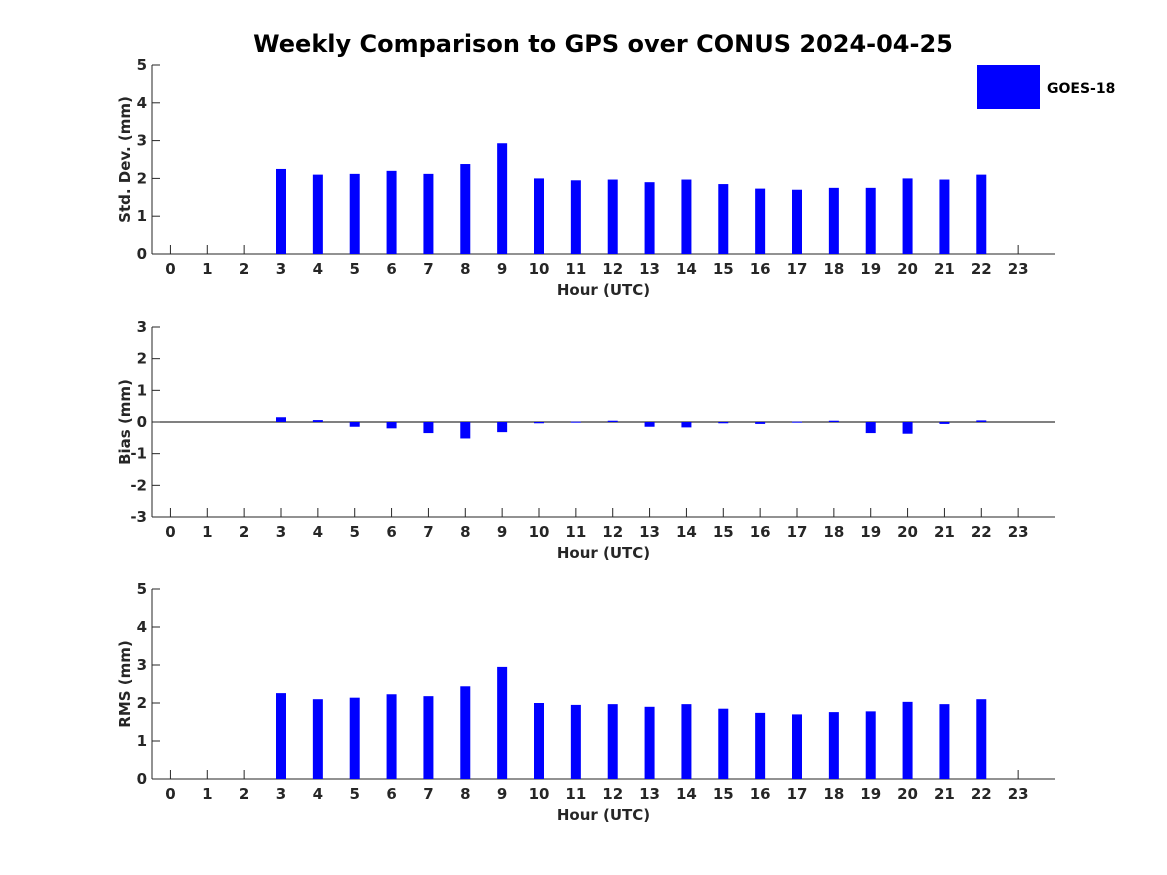 The image size is (1167, 875). Describe the element at coordinates (138, 485) in the screenshot. I see `y-tick-label: -2` at that location.